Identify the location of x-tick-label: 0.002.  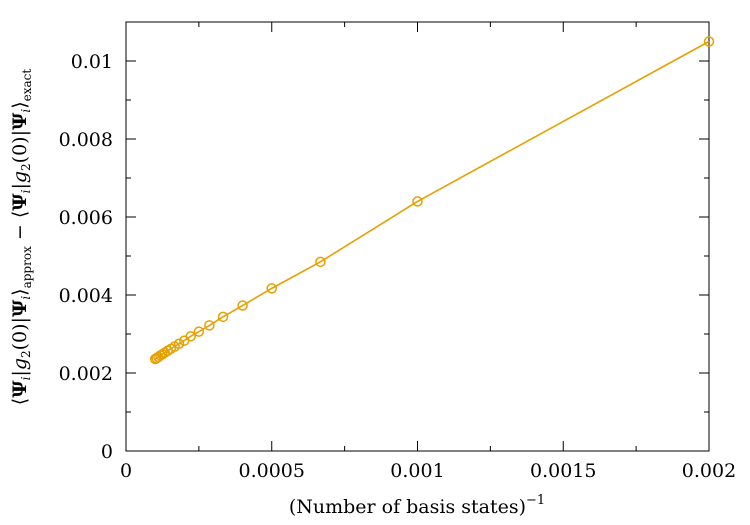
(709, 471).